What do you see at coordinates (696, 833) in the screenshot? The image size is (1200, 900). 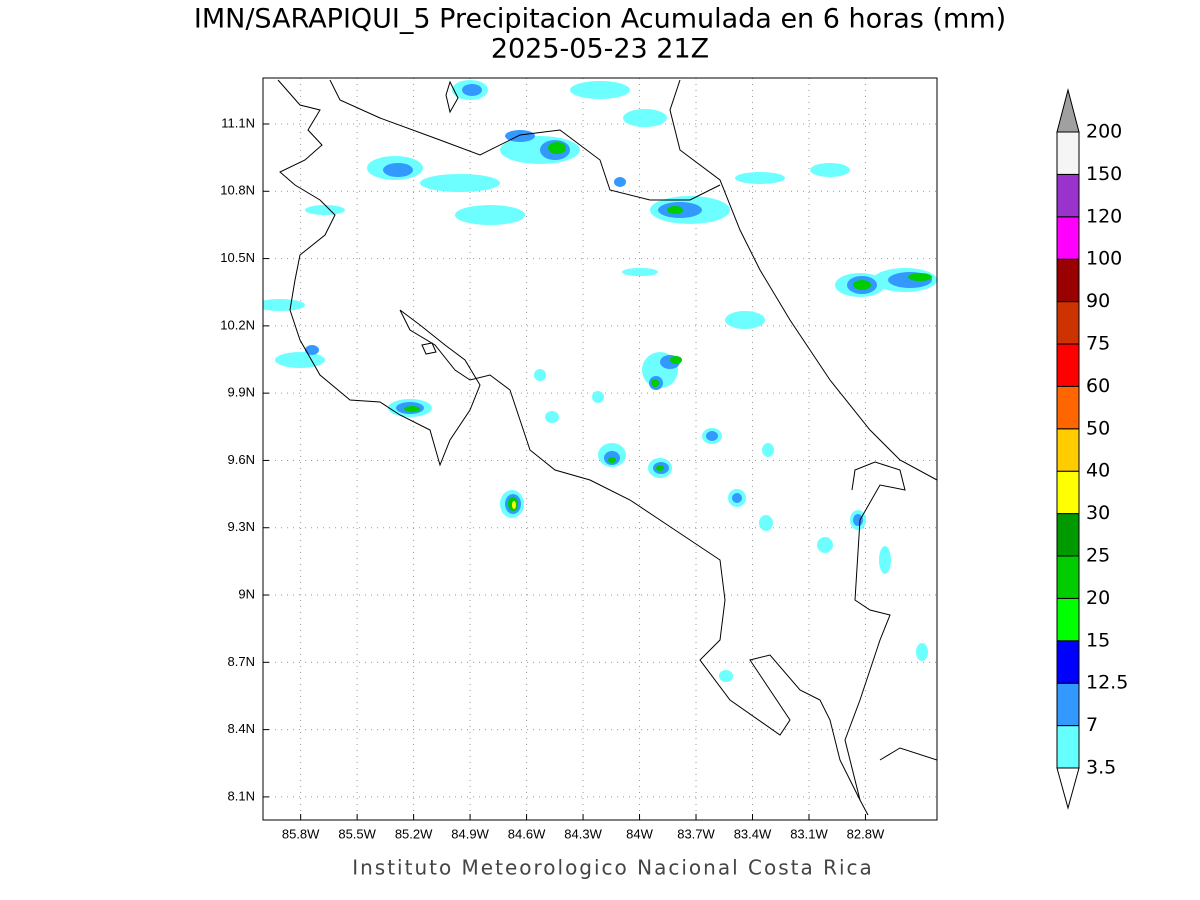 I see `x-tick-label: 83.7W` at bounding box center [696, 833].